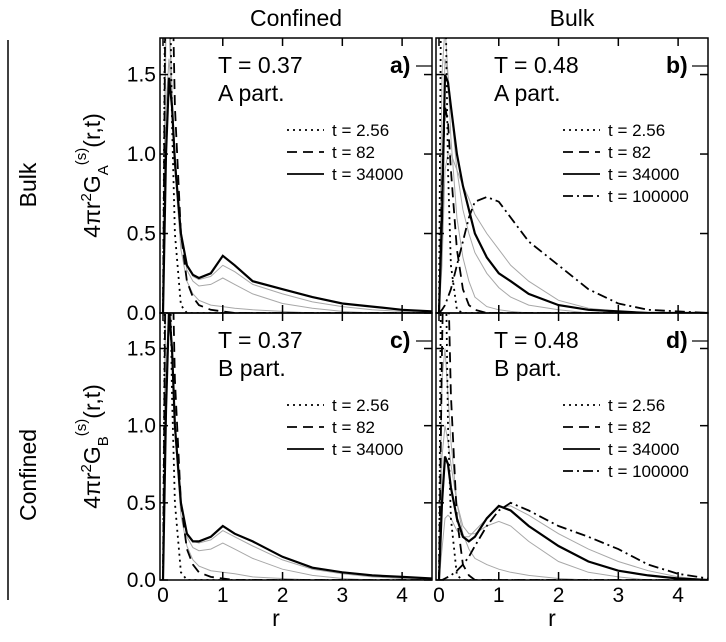 The width and height of the screenshot is (726, 642). I want to click on y-axis-label-part: B, so click(103, 441).